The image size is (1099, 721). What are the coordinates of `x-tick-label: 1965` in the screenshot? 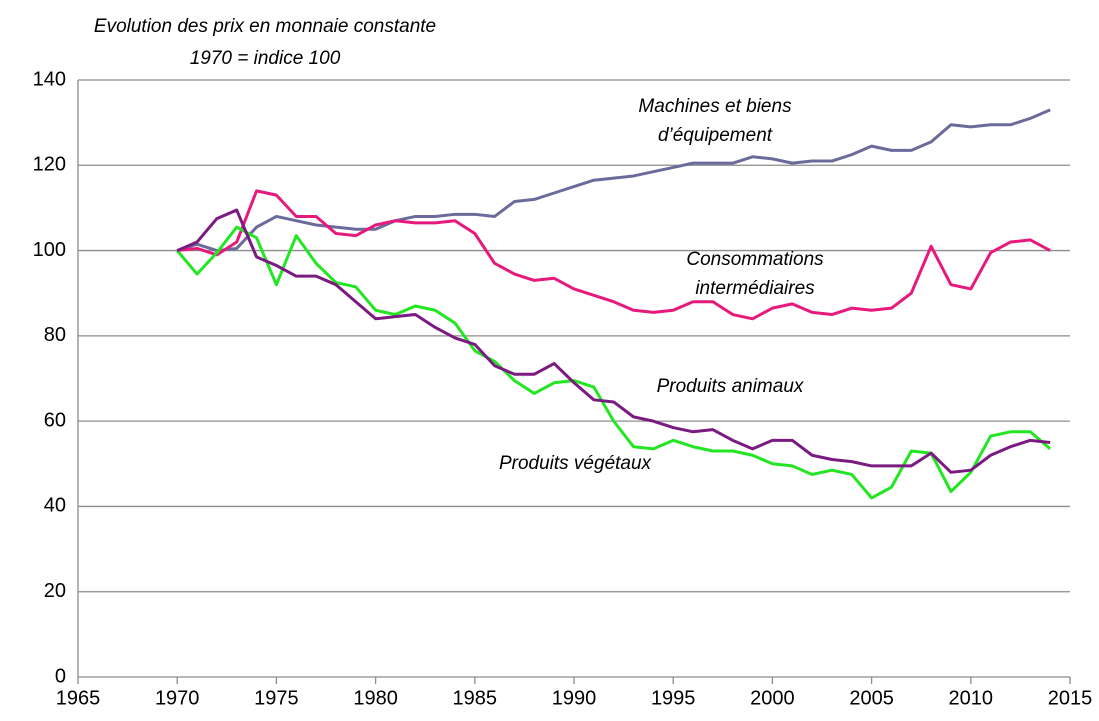 It's located at (78, 698).